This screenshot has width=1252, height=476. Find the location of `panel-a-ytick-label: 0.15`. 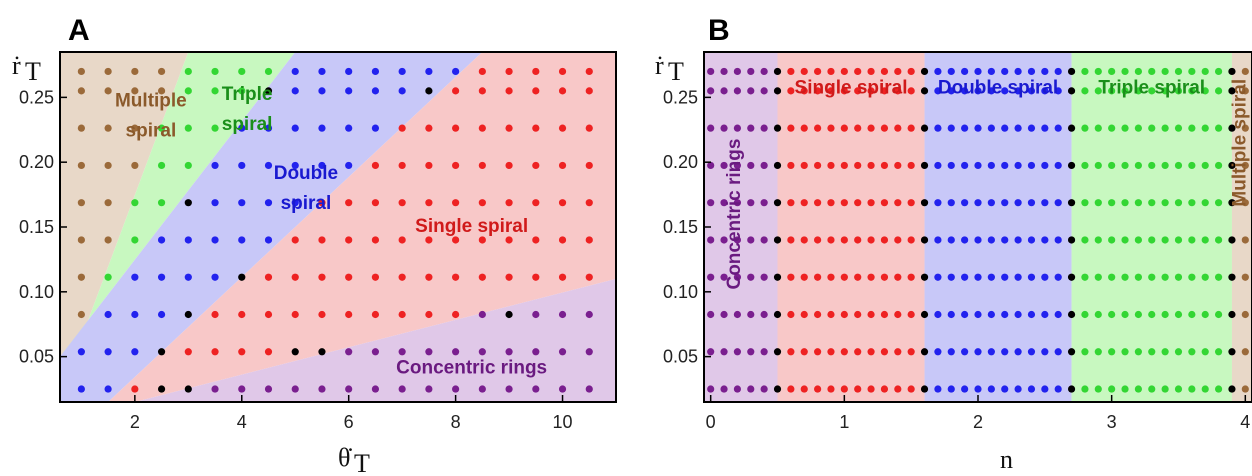

panel-a-ytick-label: 0.15 is located at coordinates (36, 227).